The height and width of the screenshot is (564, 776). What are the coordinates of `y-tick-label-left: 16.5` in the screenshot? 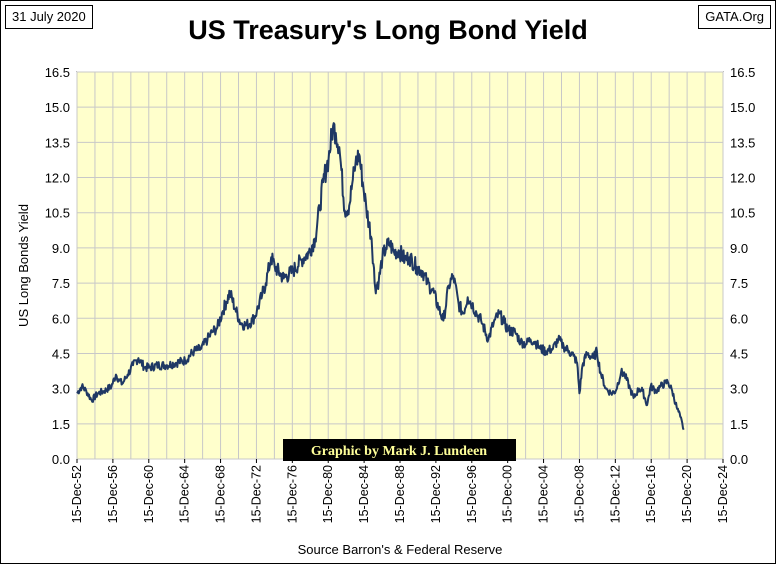 It's located at (57, 72).